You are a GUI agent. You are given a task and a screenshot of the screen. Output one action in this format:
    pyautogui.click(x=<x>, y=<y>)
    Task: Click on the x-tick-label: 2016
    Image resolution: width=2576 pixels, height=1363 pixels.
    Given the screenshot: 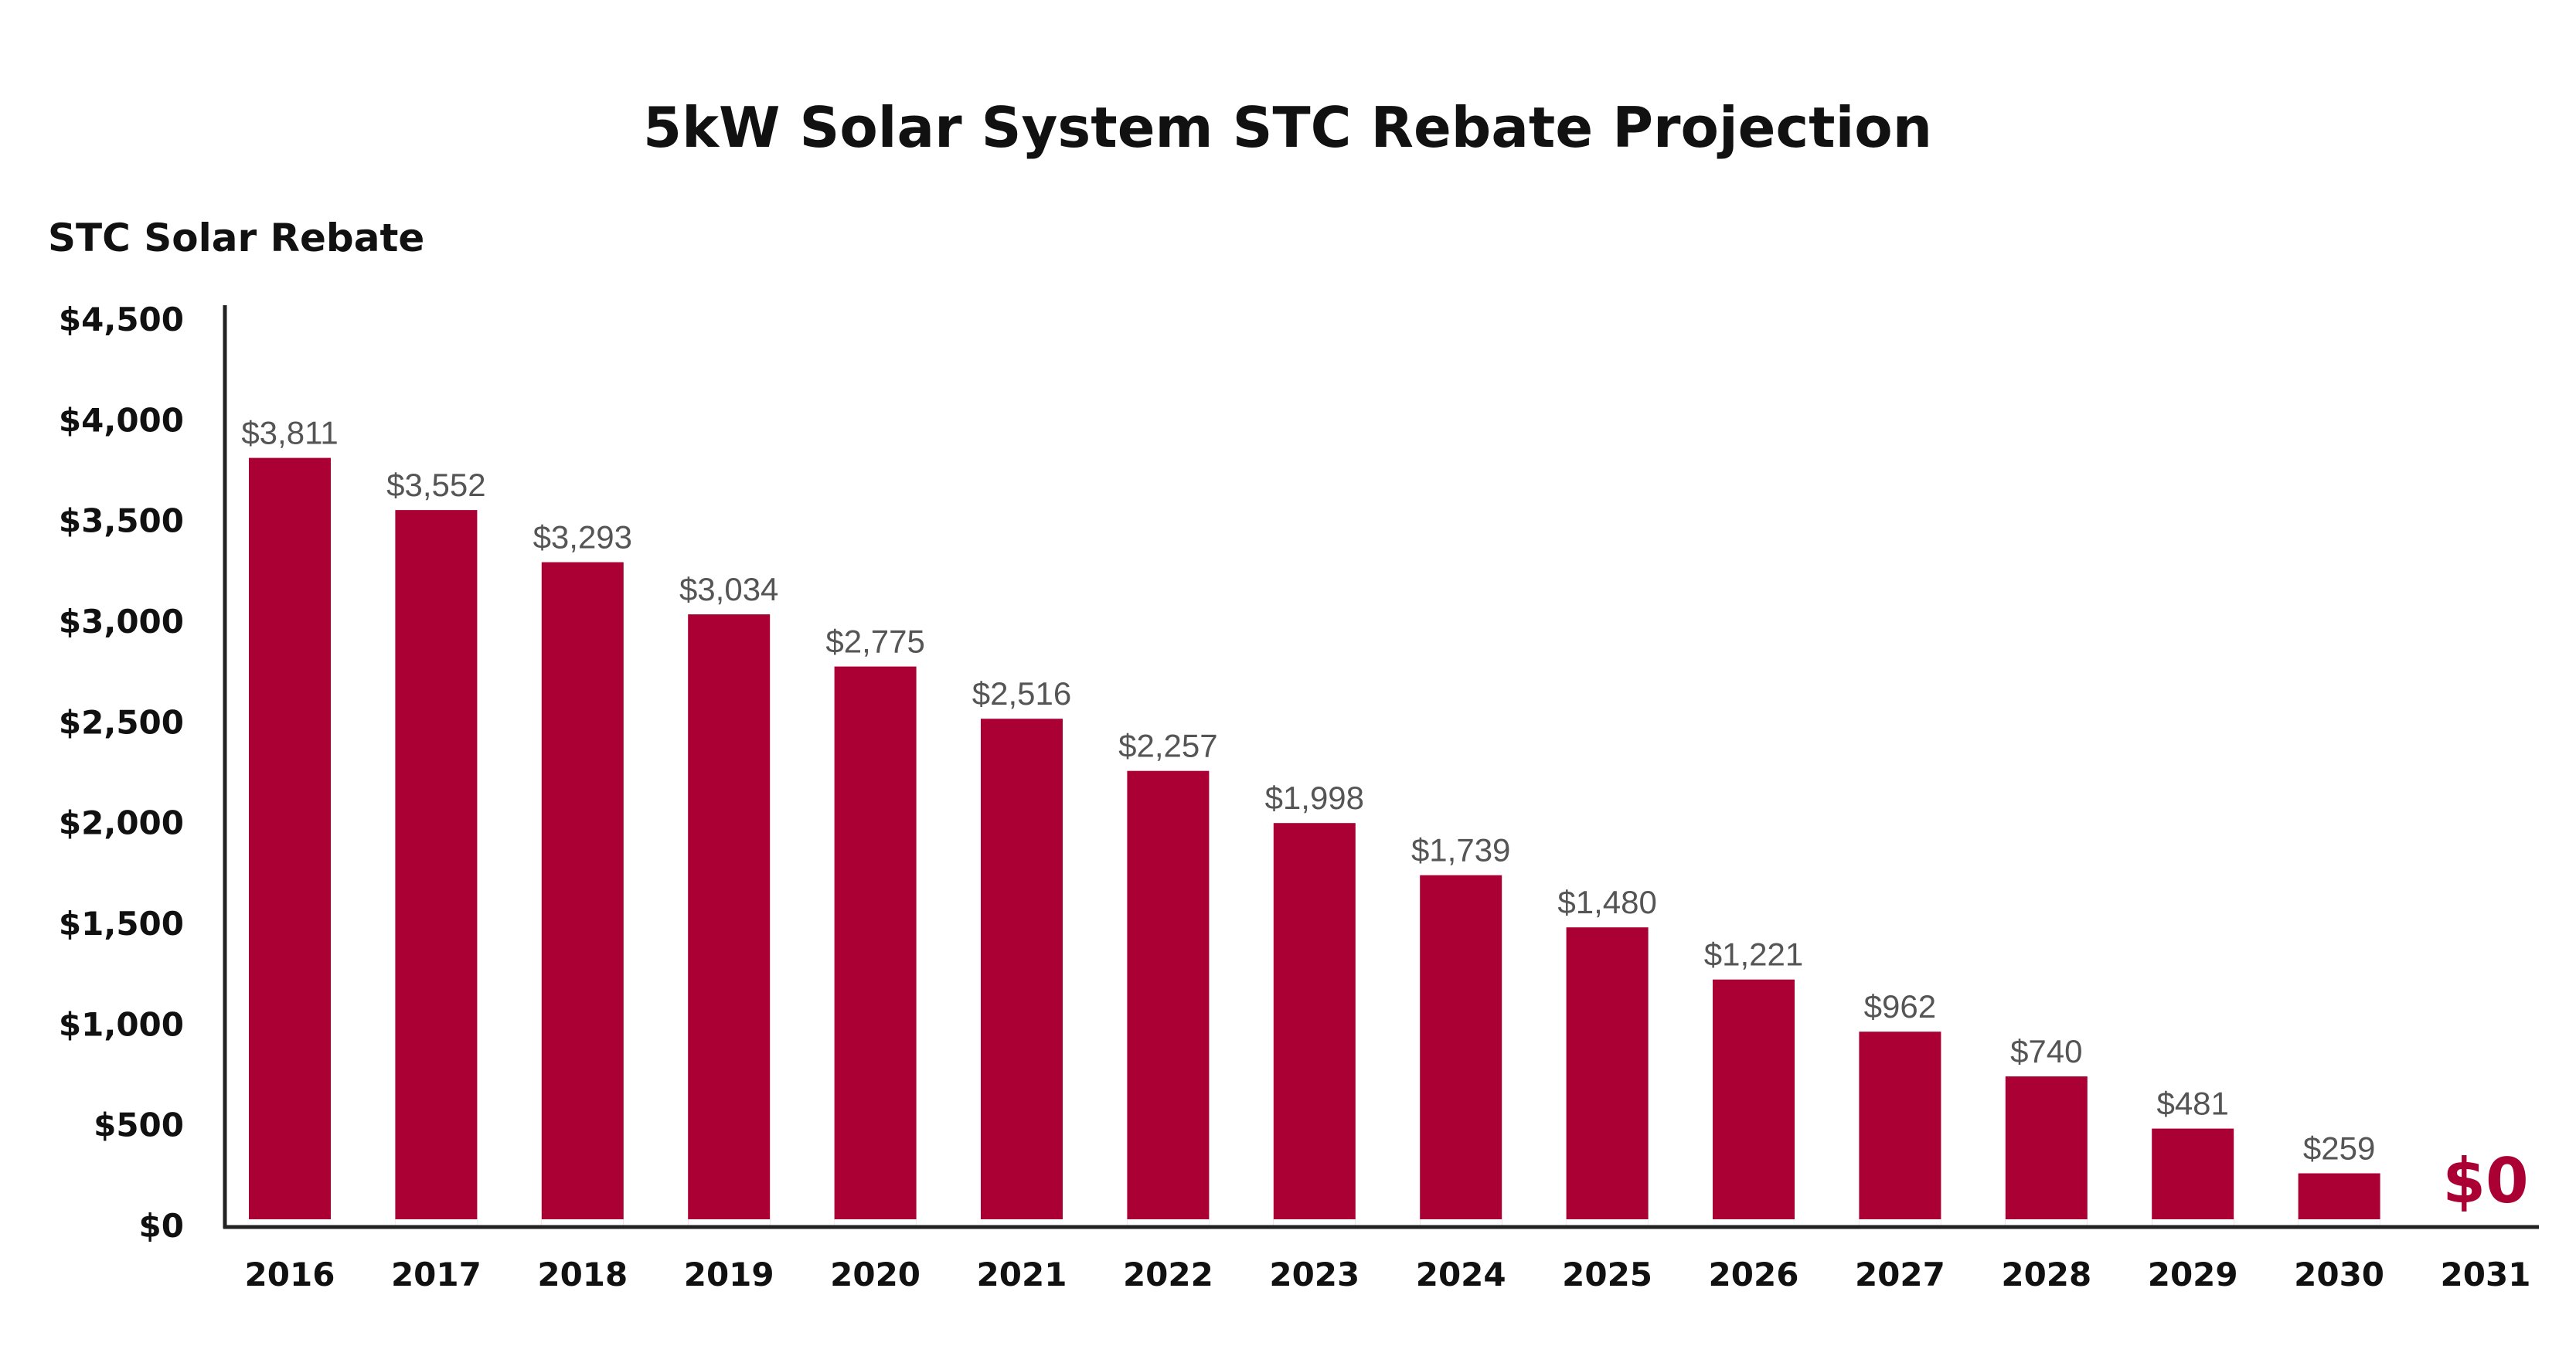 What is the action you would take?
    pyautogui.click(x=290, y=1274)
    